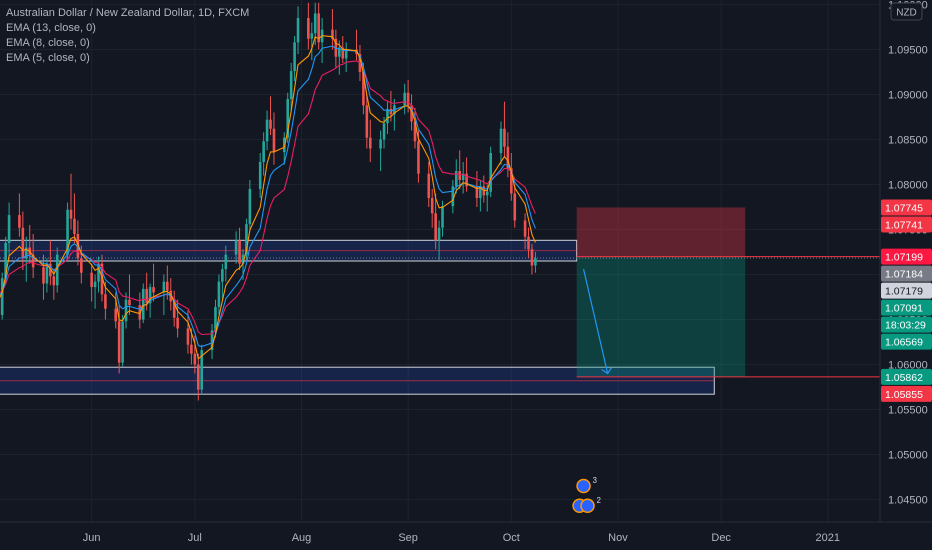 This screenshot has width=932, height=550. What do you see at coordinates (48, 58) in the screenshot?
I see `indicator-ema-5: EMA (5, close, 0)` at bounding box center [48, 58].